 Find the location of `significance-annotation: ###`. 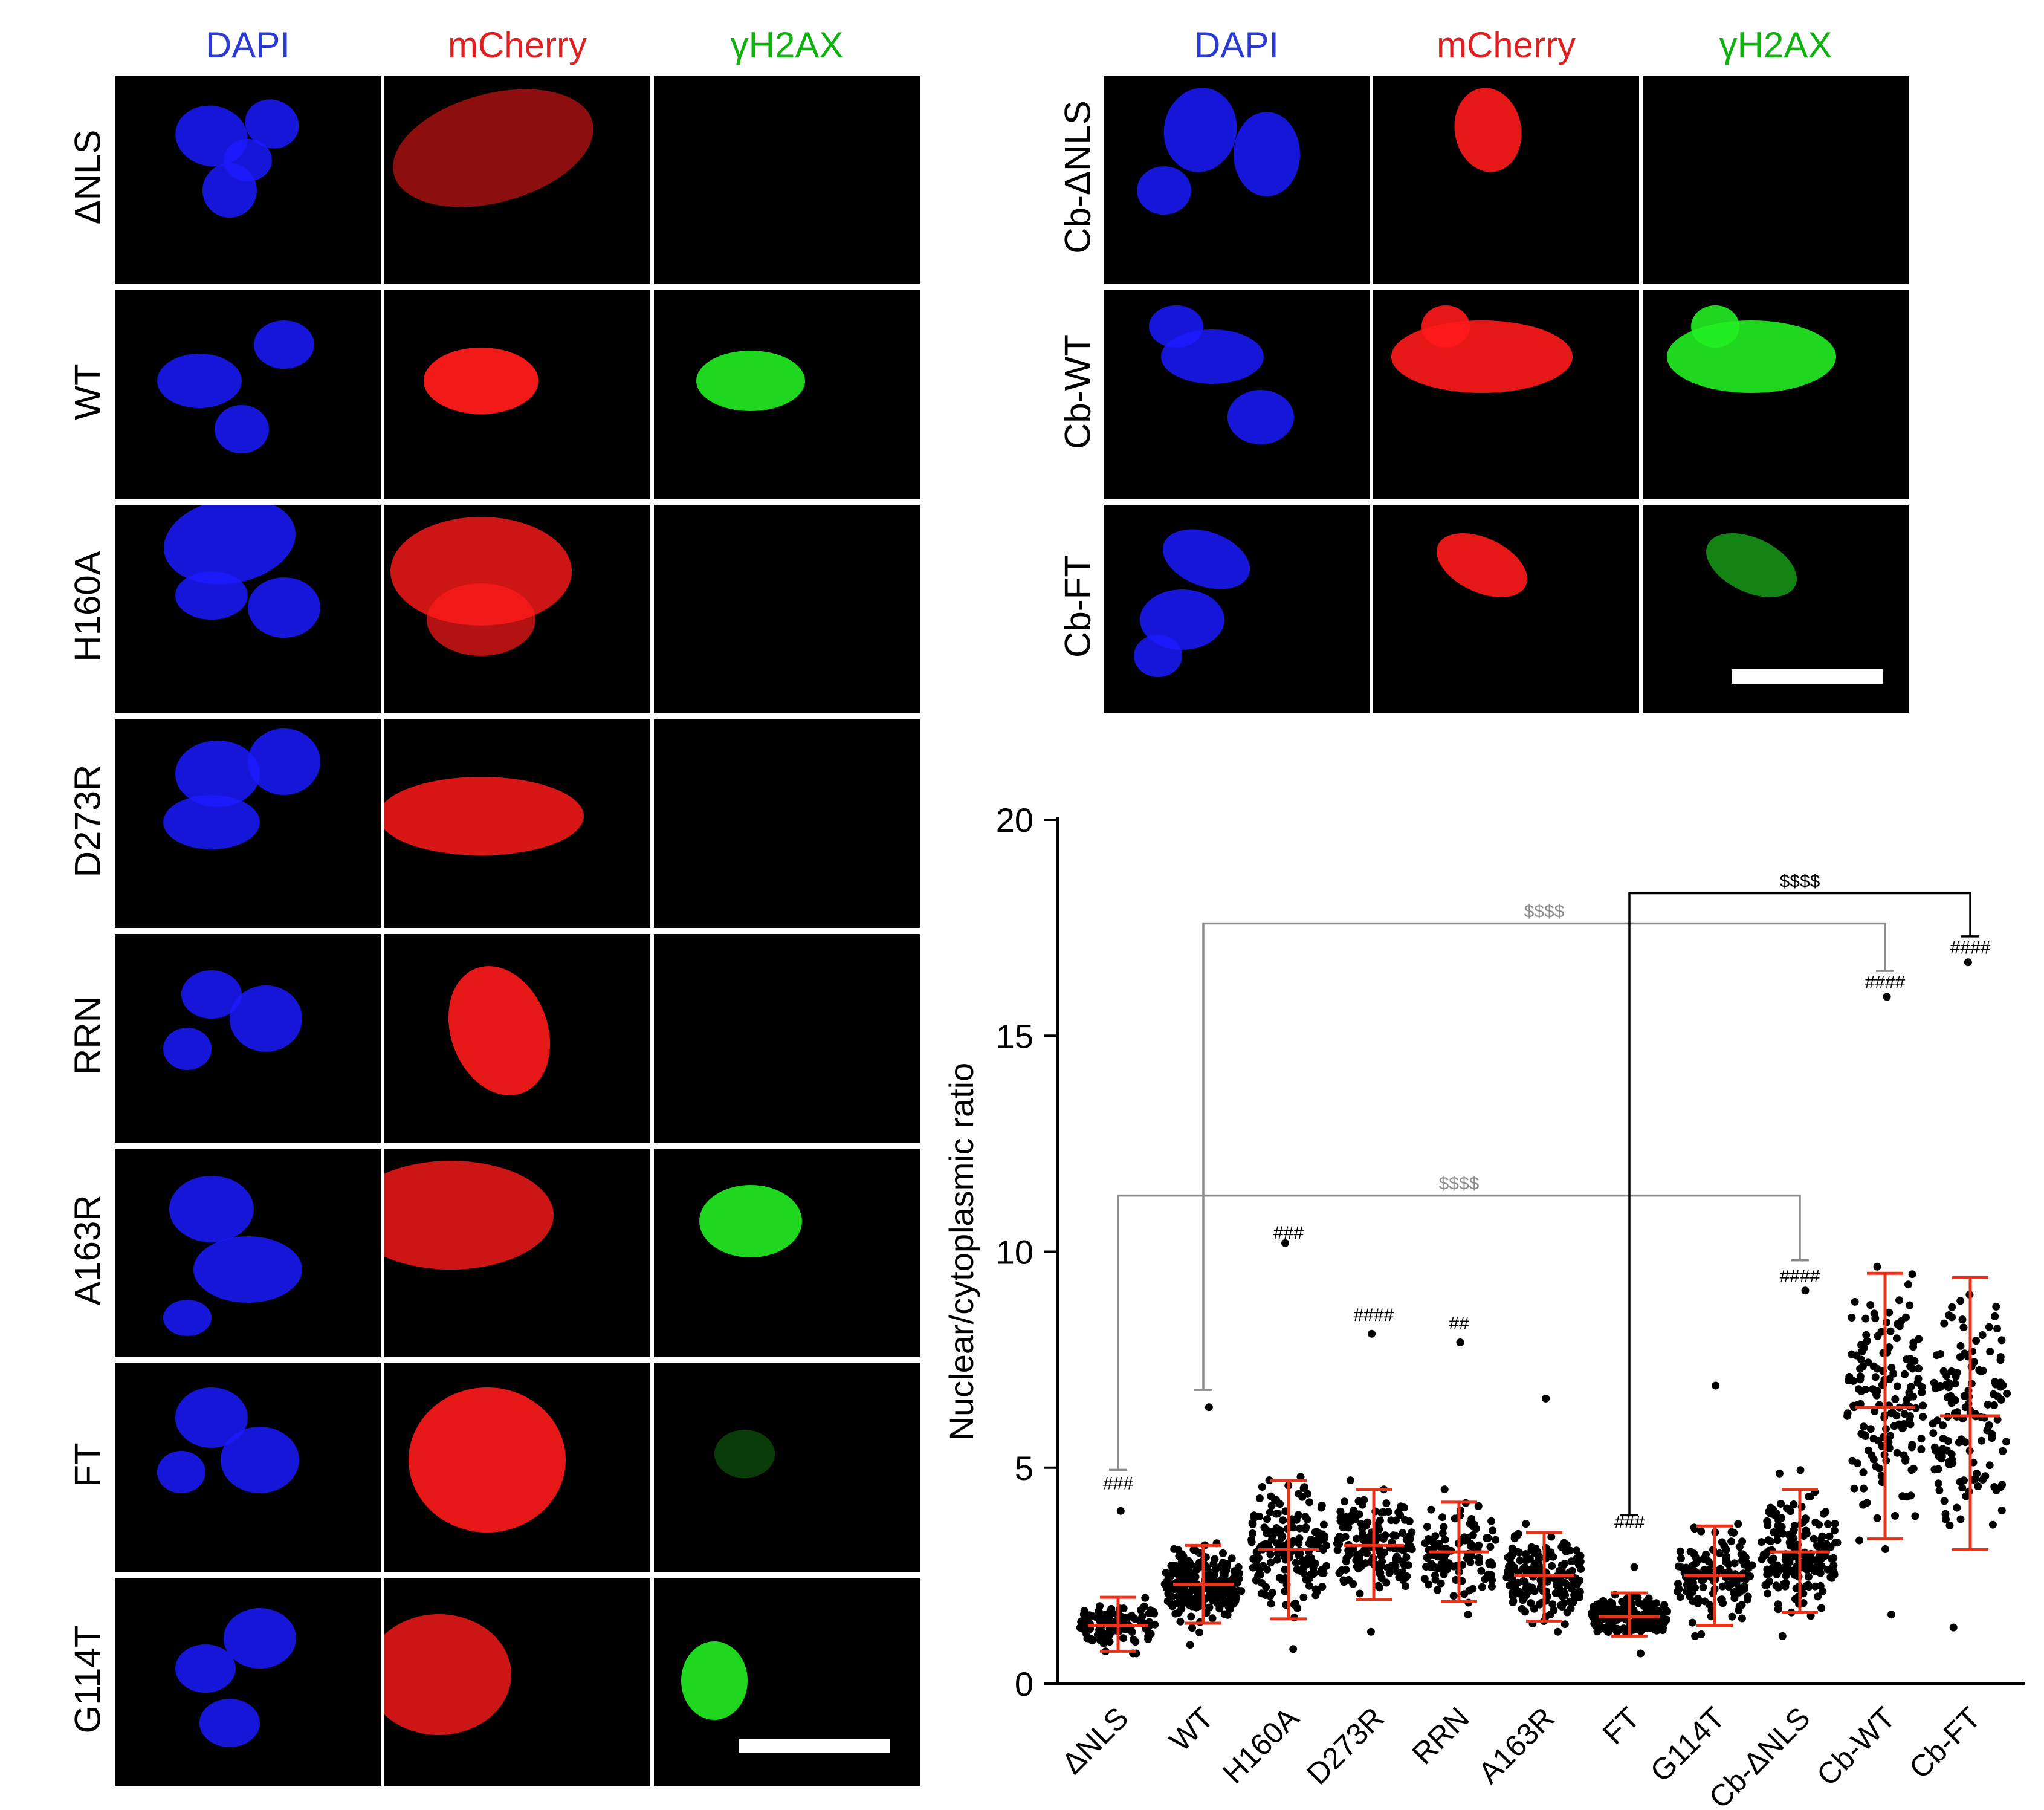

significance-annotation: ### is located at coordinates (1288, 1233).